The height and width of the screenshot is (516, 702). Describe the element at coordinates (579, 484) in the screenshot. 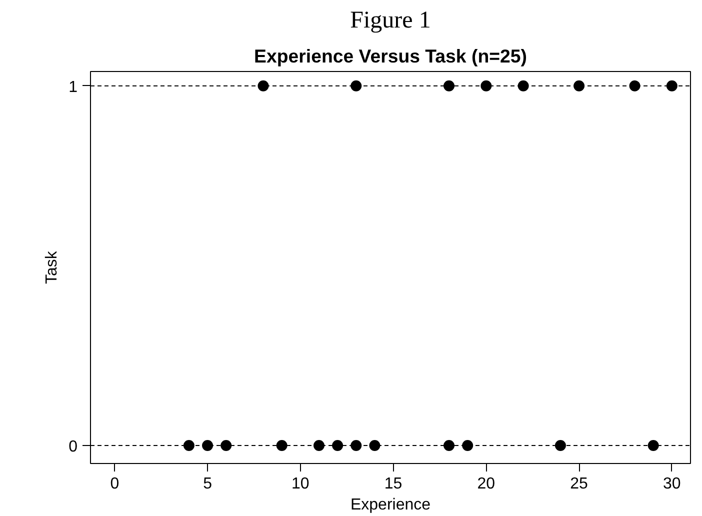

I see `x-tick-label: 25` at that location.